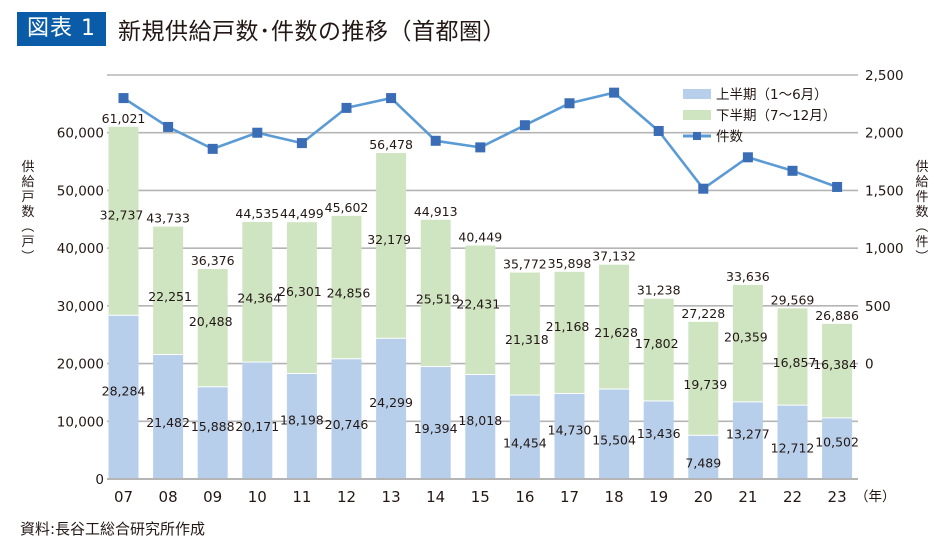  I want to click on axis-title-char: 戸, so click(27, 242).